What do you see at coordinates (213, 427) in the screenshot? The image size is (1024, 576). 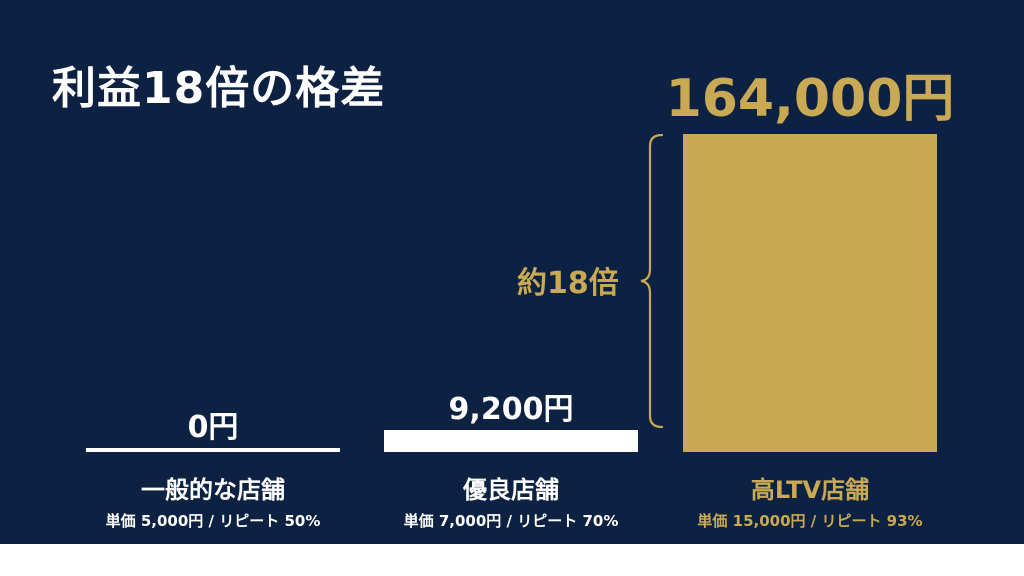 I see `value-label-general: 0円` at bounding box center [213, 427].